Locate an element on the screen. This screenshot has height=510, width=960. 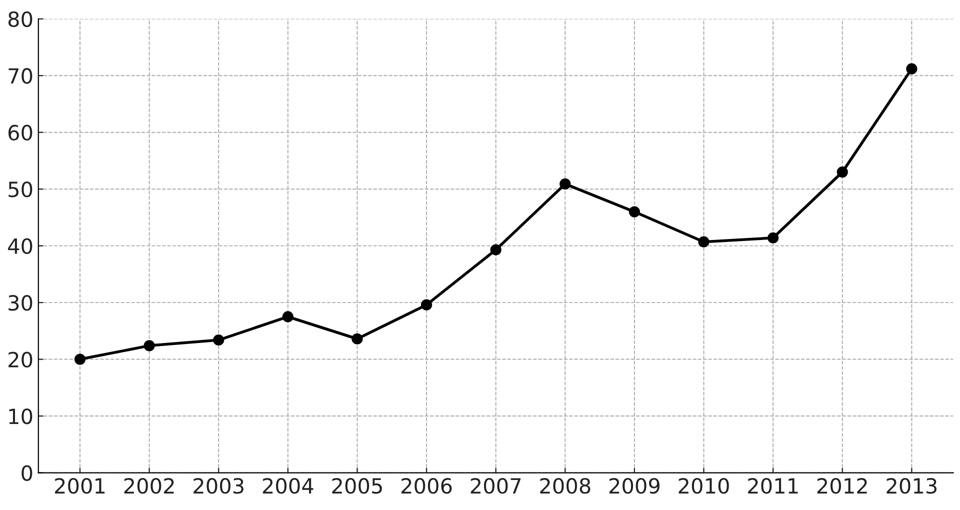
x-tick-label: 2002 is located at coordinates (149, 486).